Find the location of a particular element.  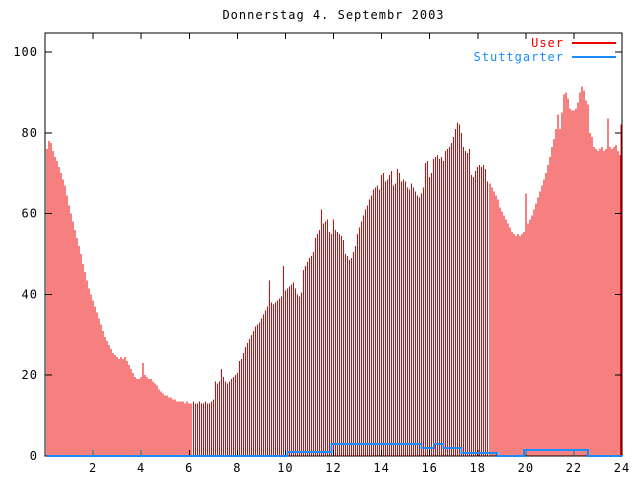

stuttgarter-line is located at coordinates (334, 449).